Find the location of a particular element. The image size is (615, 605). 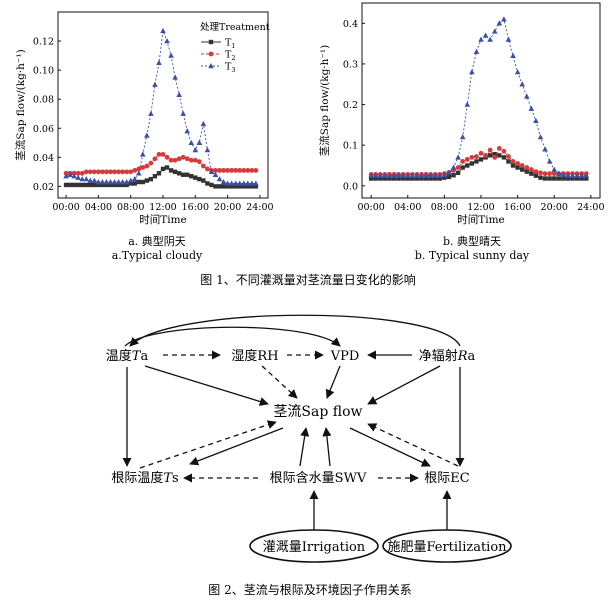

chart-b-x-axis-label: 时间Time is located at coordinates (481, 219).